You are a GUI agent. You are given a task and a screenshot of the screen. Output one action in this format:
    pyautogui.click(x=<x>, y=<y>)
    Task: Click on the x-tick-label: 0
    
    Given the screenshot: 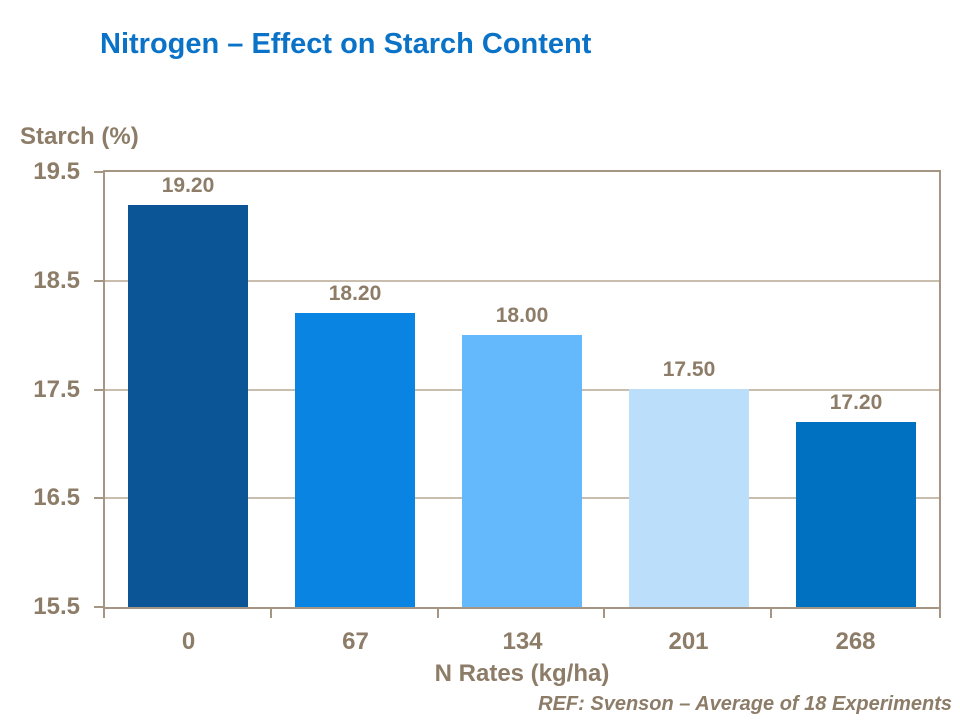 What is the action you would take?
    pyautogui.click(x=188, y=641)
    